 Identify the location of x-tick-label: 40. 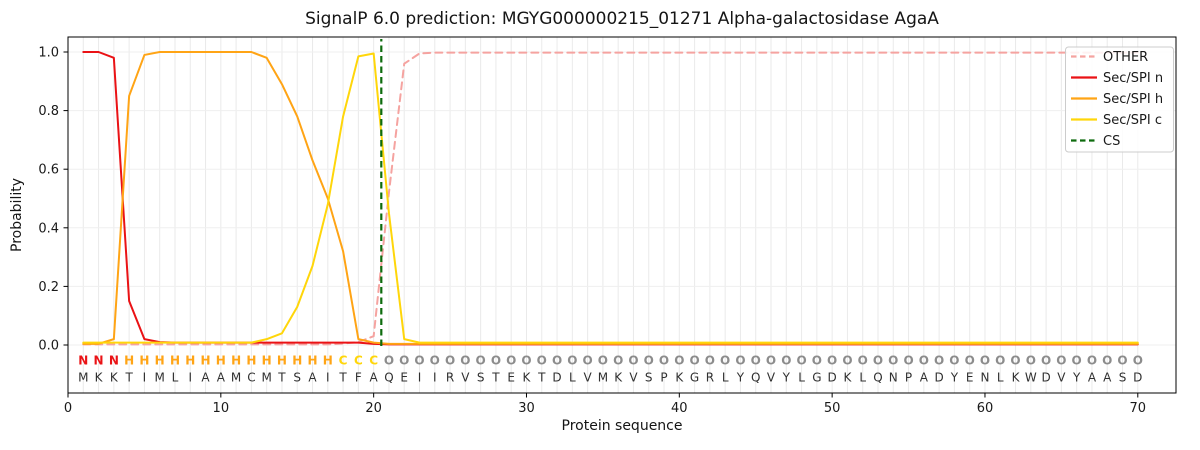
(679, 408).